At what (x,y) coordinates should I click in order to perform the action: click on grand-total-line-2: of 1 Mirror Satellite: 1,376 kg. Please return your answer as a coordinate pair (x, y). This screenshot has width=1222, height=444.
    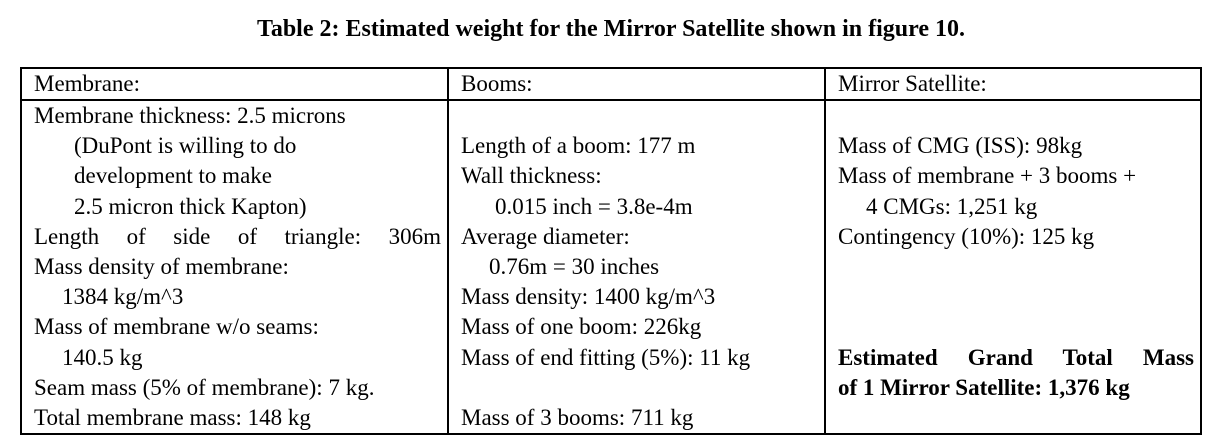
    Looking at the image, I should click on (984, 387).